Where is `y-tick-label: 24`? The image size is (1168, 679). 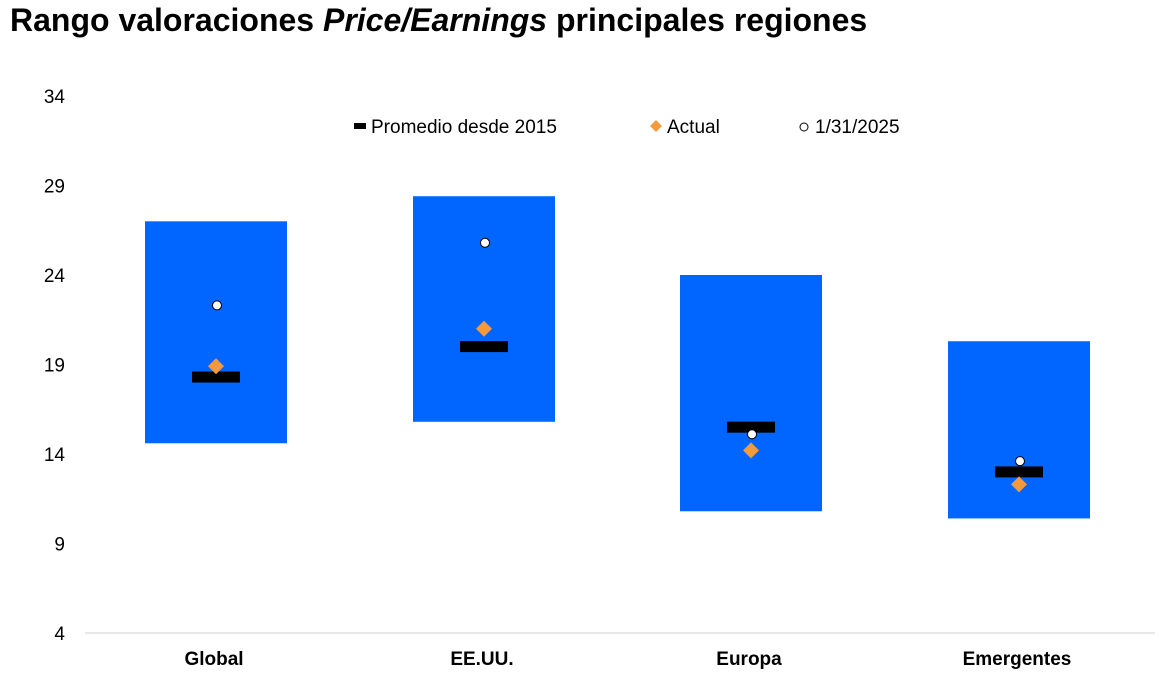 y-tick-label: 24 is located at coordinates (55, 276).